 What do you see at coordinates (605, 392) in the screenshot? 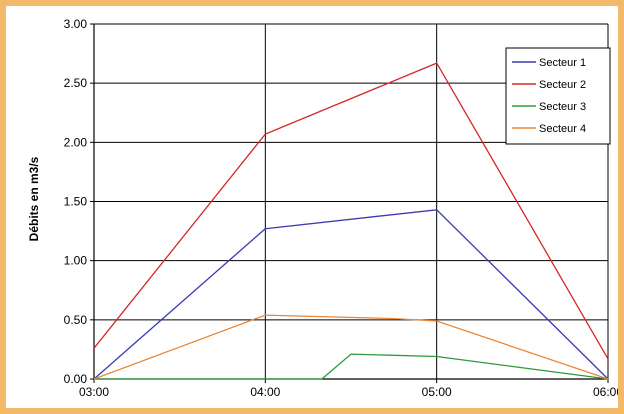
I see `x-tick-label: 06:00` at bounding box center [605, 392].